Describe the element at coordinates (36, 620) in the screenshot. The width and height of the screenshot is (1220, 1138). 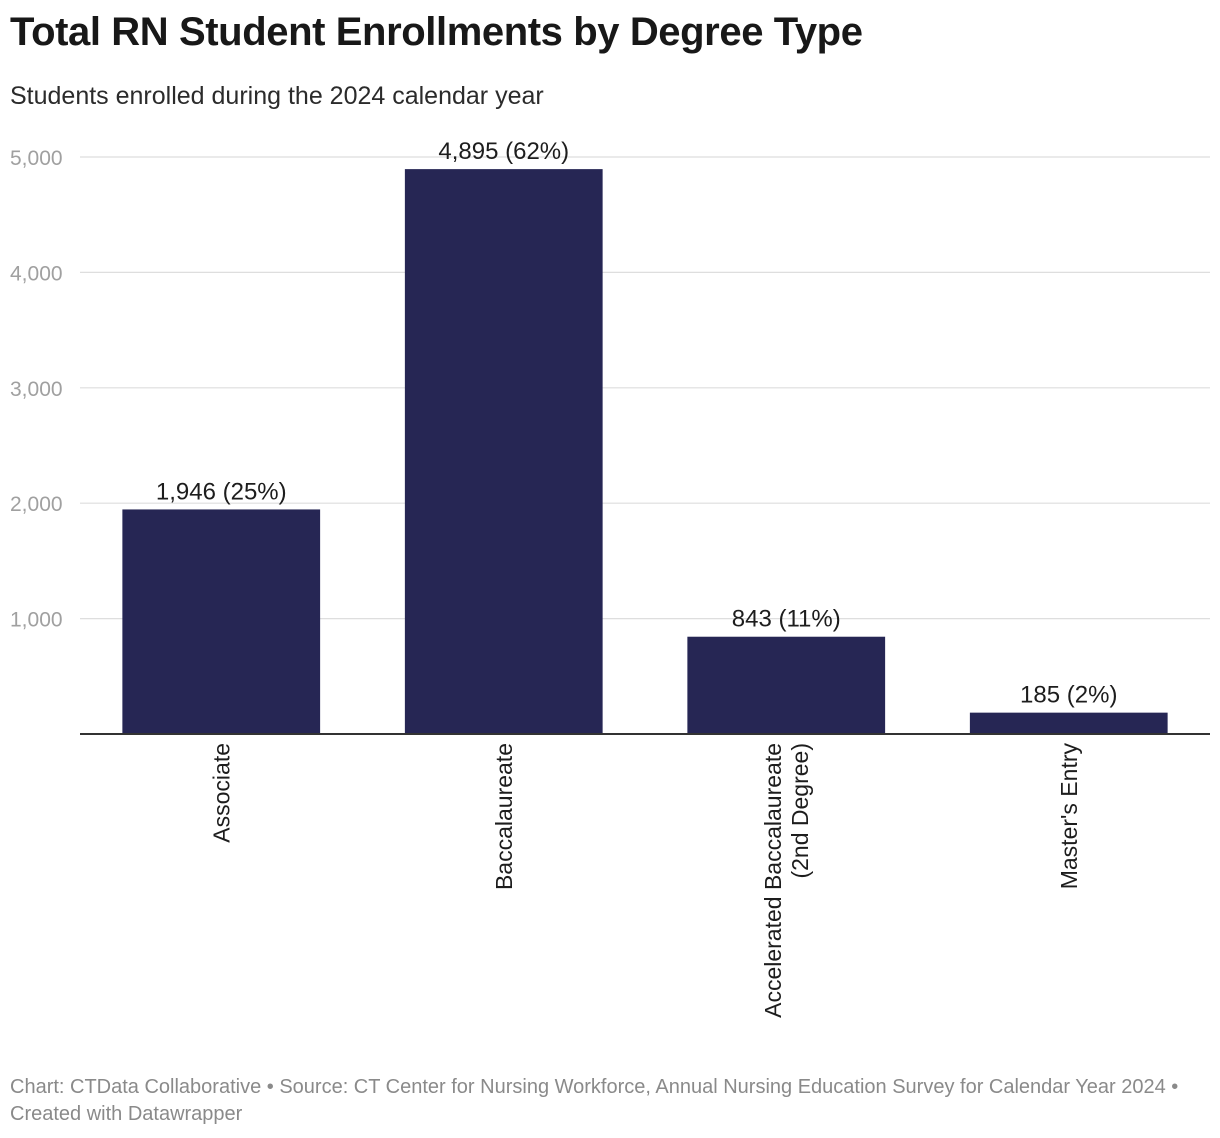
I see `y-tick-label: 1,000` at that location.